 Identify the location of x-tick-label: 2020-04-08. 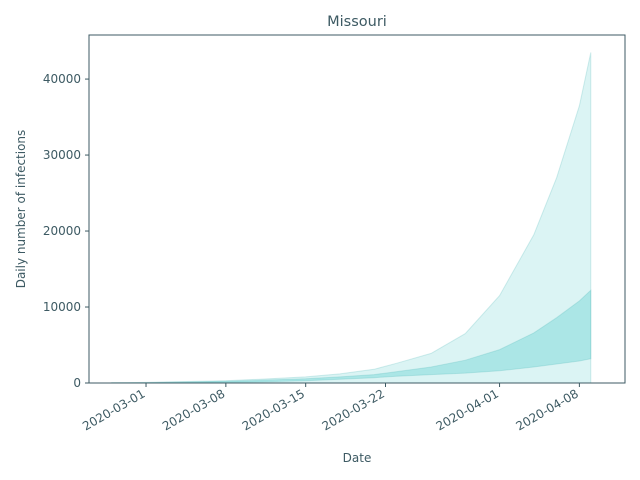
(546, 409).